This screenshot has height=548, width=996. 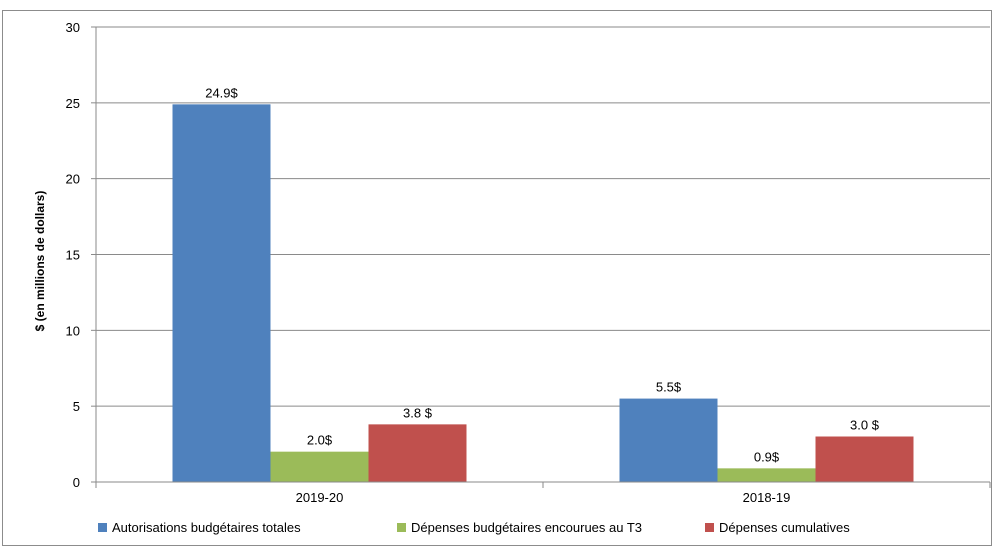 I want to click on x-tick-label: 2019-20, so click(x=320, y=497).